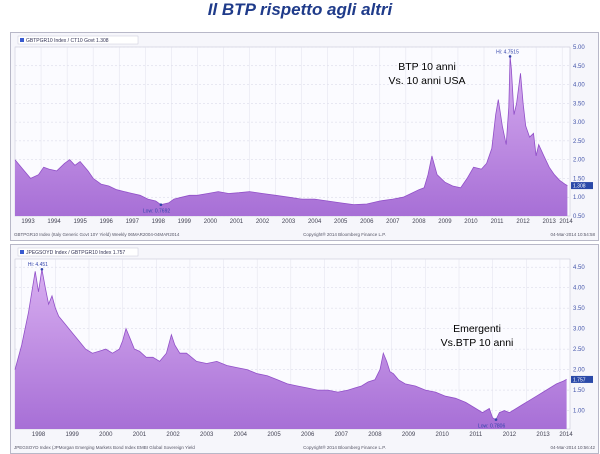  Describe the element at coordinates (54, 222) in the screenshot. I see `x-tick-label: 1994` at that location.